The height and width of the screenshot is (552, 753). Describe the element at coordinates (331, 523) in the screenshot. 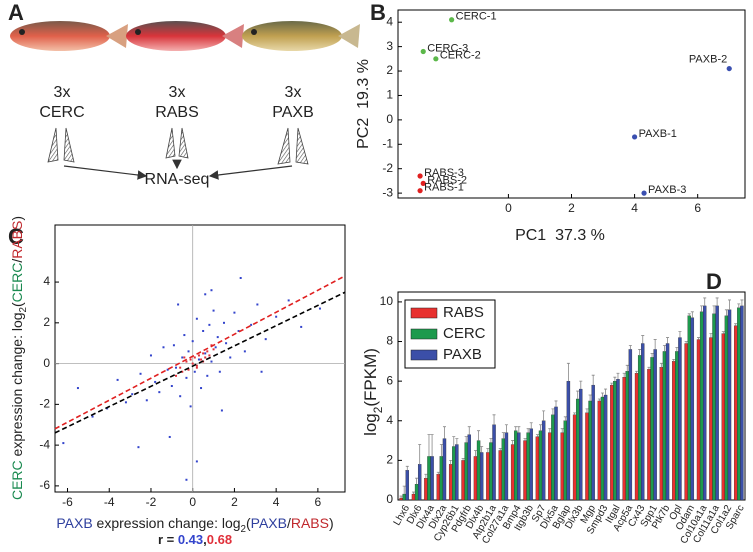

I see `label-part: )` at that location.